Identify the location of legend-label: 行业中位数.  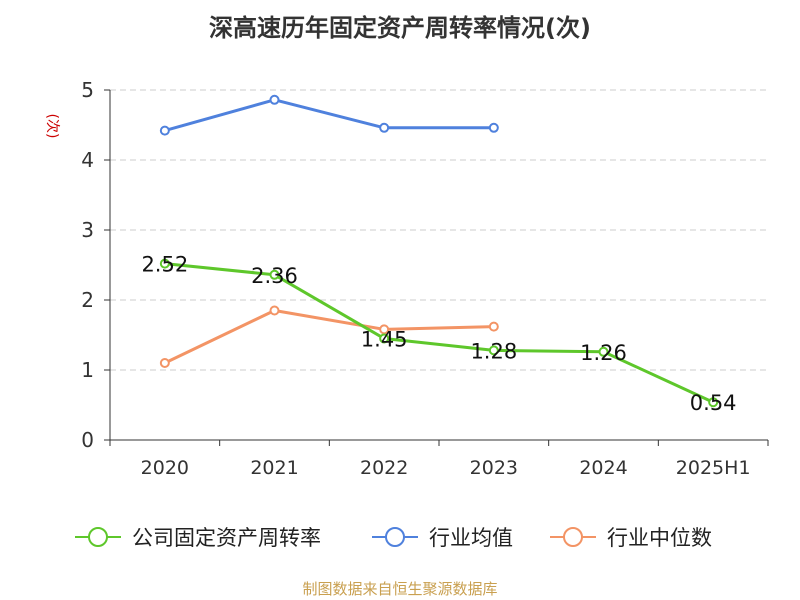
(659, 538).